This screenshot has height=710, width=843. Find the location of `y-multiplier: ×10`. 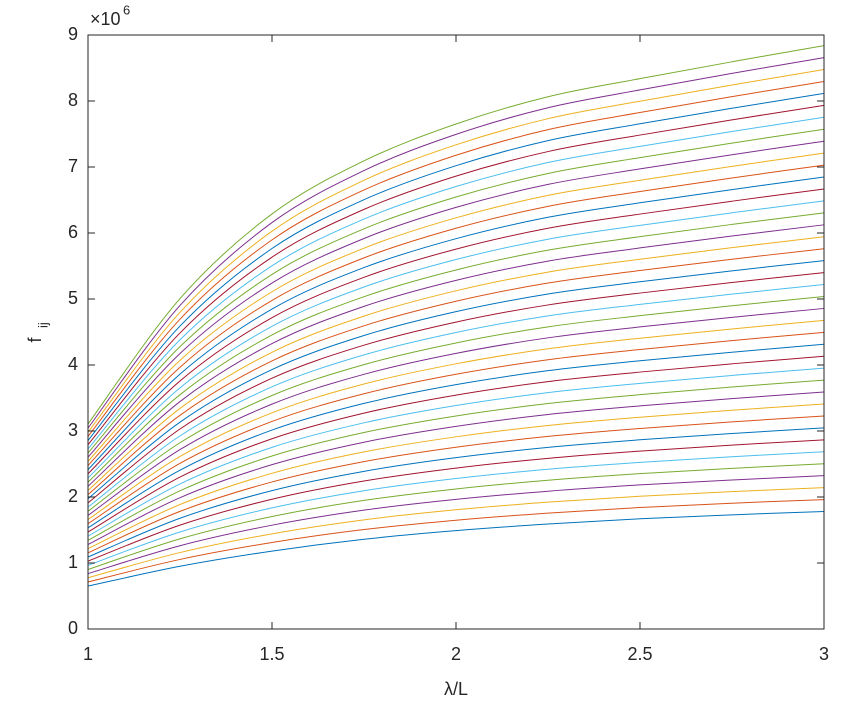

y-multiplier: ×10 is located at coordinates (105, 19).